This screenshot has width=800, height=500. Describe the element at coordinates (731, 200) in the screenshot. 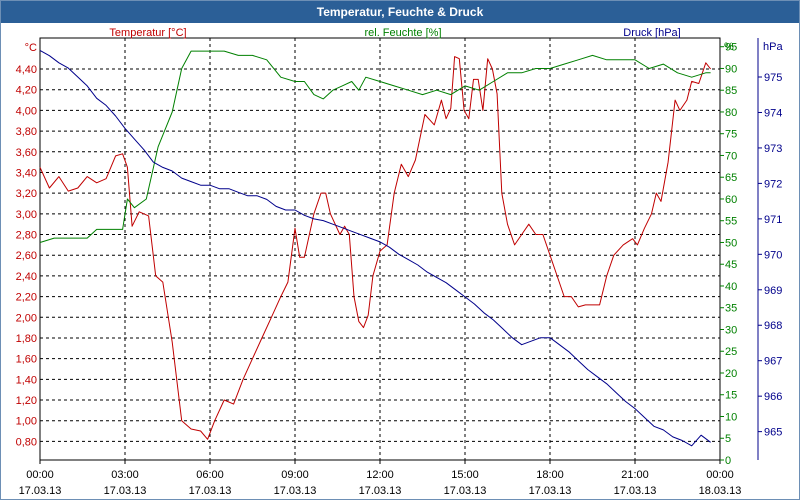

I see `humidity-tick: 60` at that location.